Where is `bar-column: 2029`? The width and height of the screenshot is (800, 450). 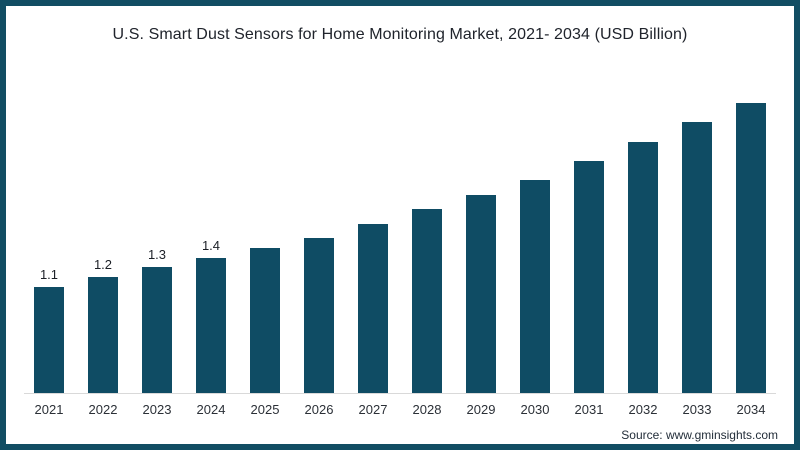
bar-column: 2029 is located at coordinates (481, 306).